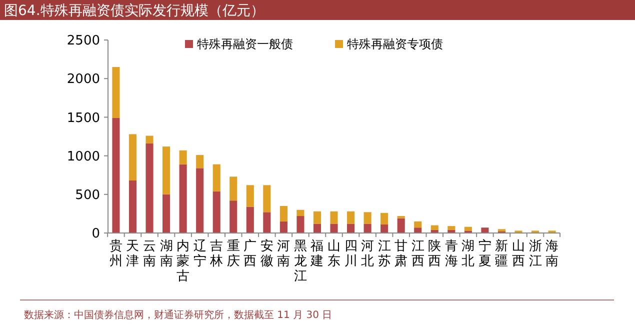 The height and width of the screenshot is (330, 635). Describe the element at coordinates (149, 254) in the screenshot. I see `x-tick-label: 云南` at that location.